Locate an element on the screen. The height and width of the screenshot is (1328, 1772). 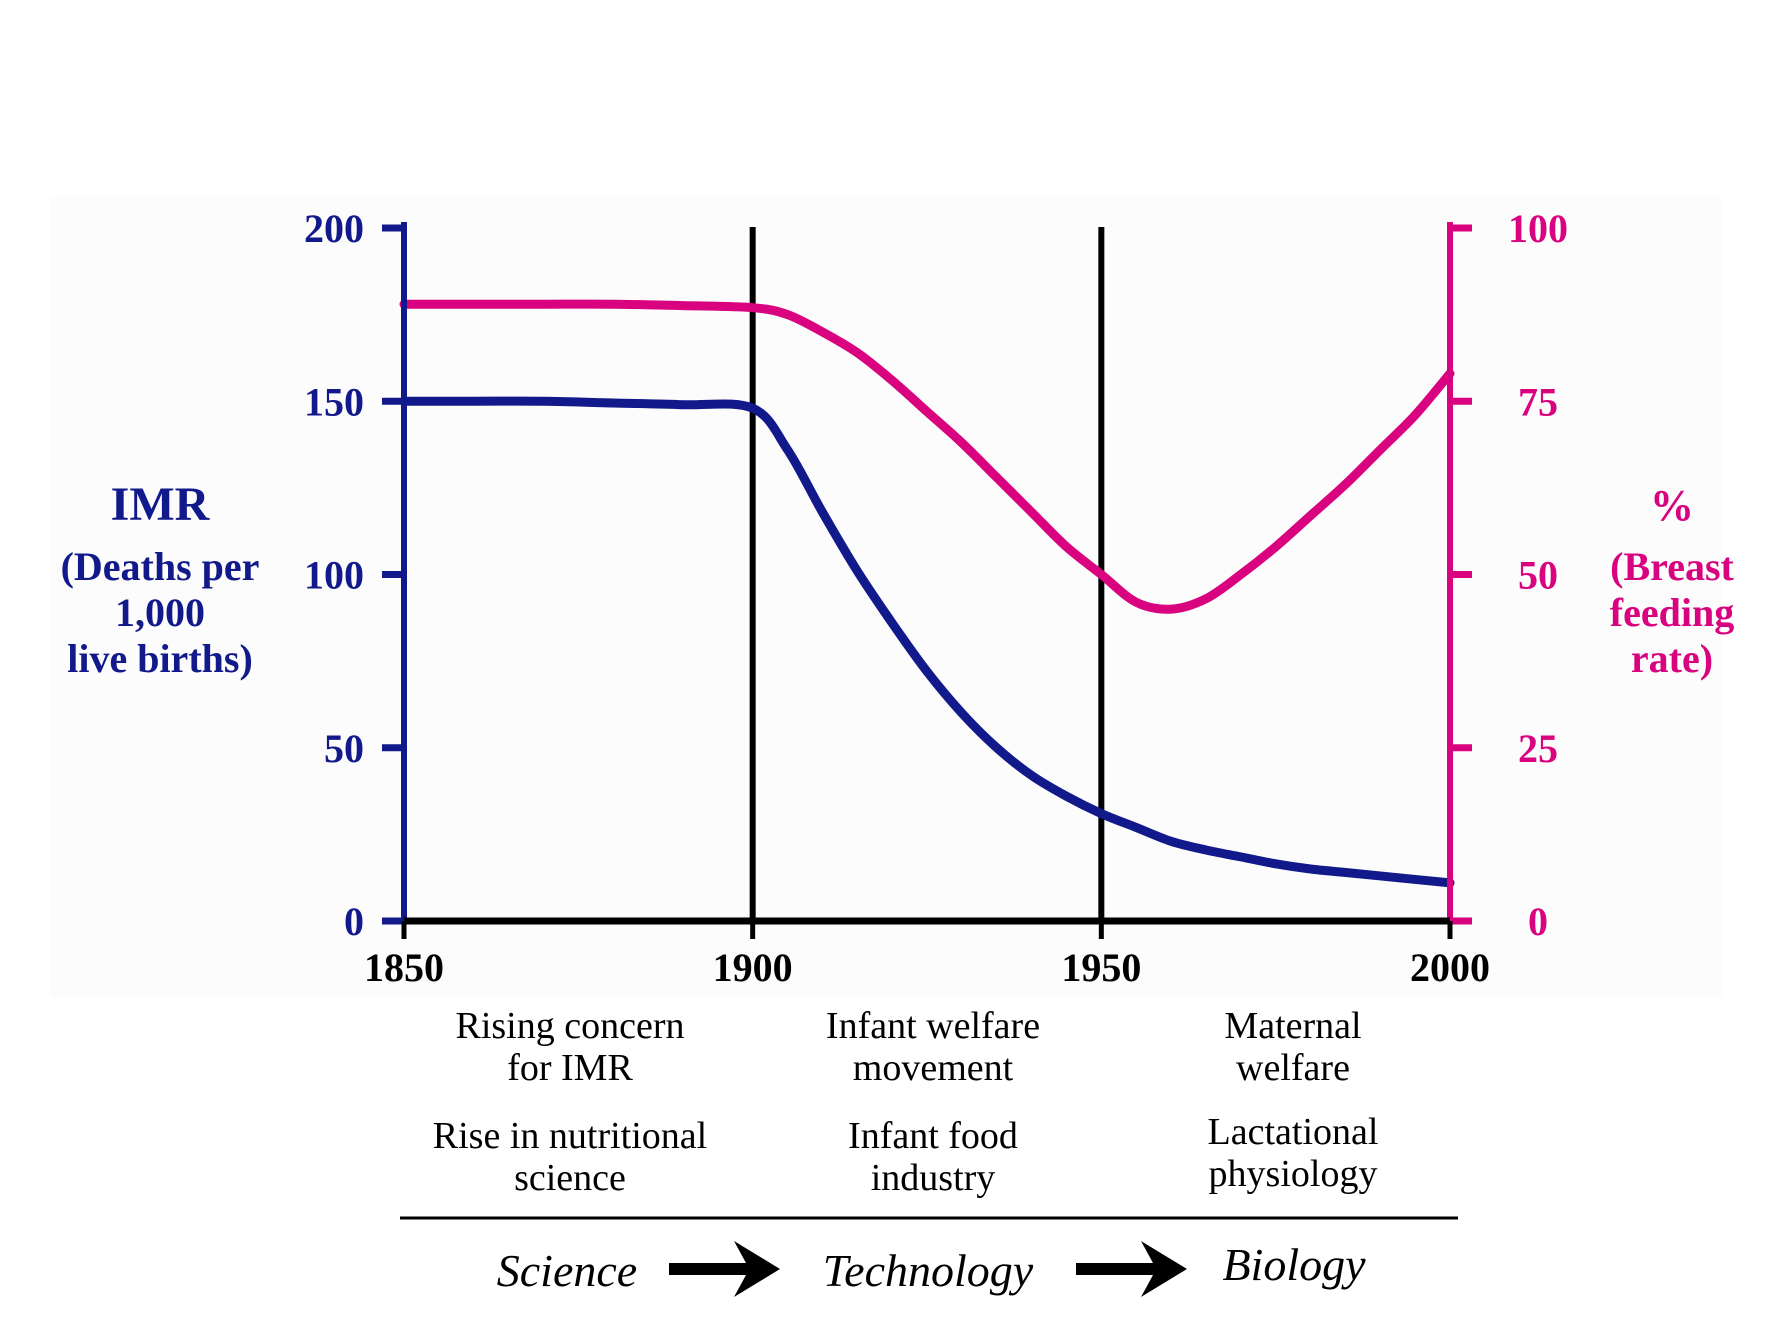
right-axis-title-line: % is located at coordinates (1672, 505).